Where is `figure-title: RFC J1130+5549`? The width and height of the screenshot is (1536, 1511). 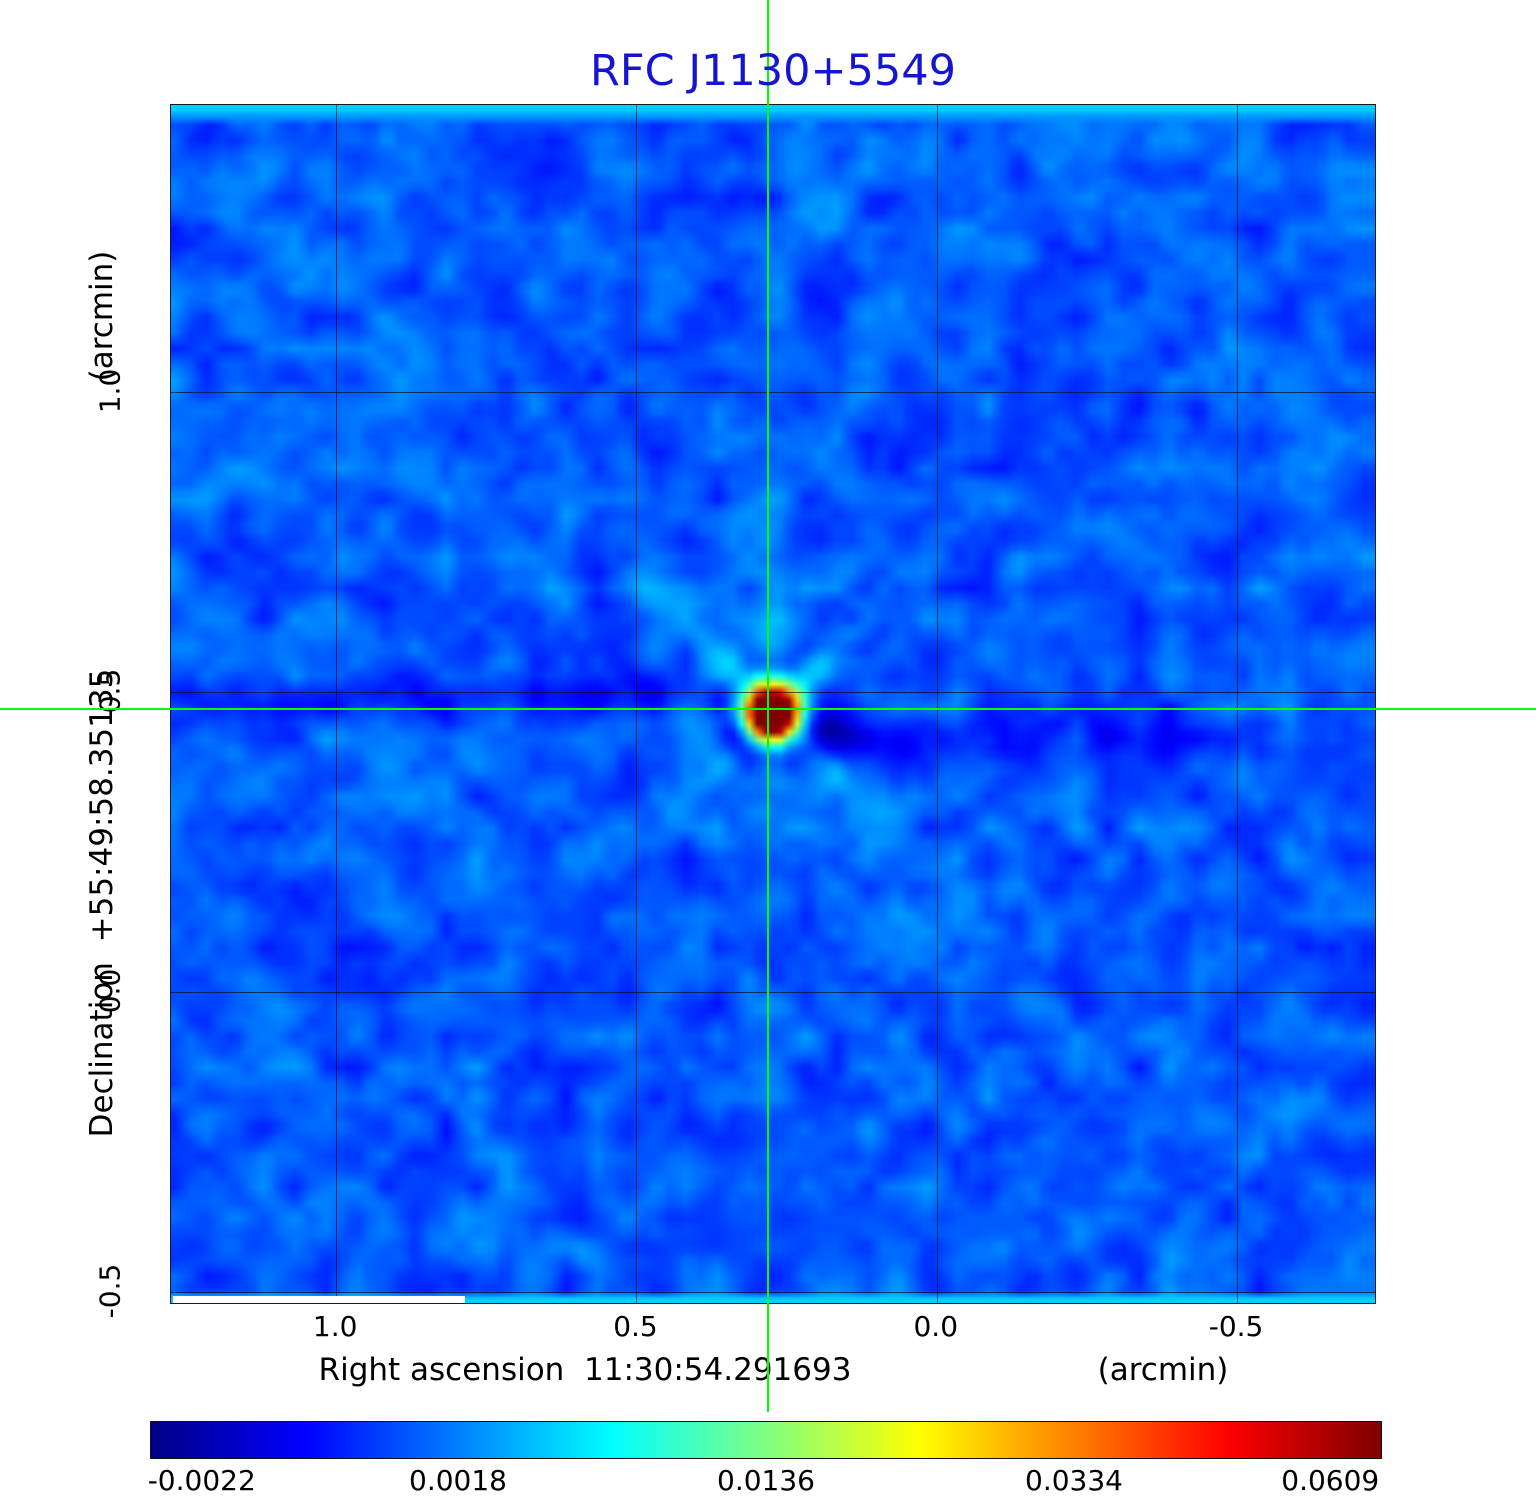
figure-title: RFC J1130+5549 is located at coordinates (773, 71).